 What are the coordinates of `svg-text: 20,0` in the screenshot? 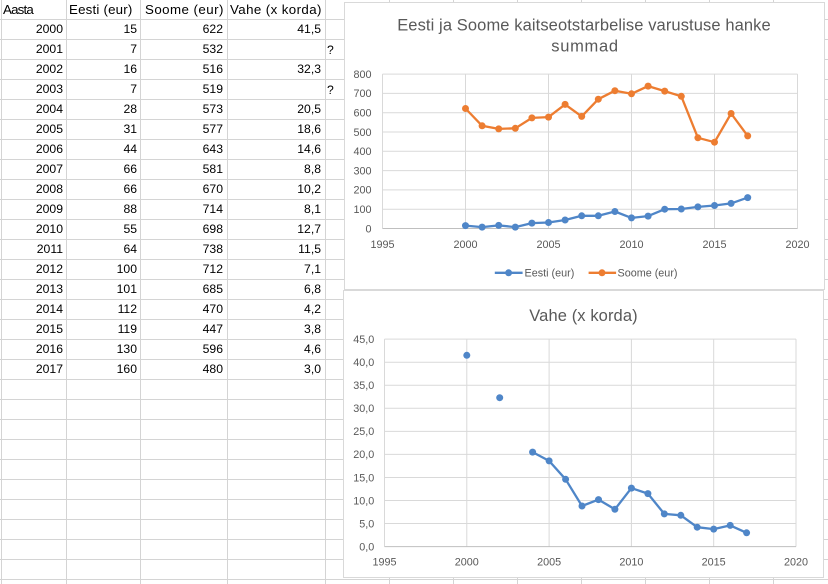 It's located at (363, 455).